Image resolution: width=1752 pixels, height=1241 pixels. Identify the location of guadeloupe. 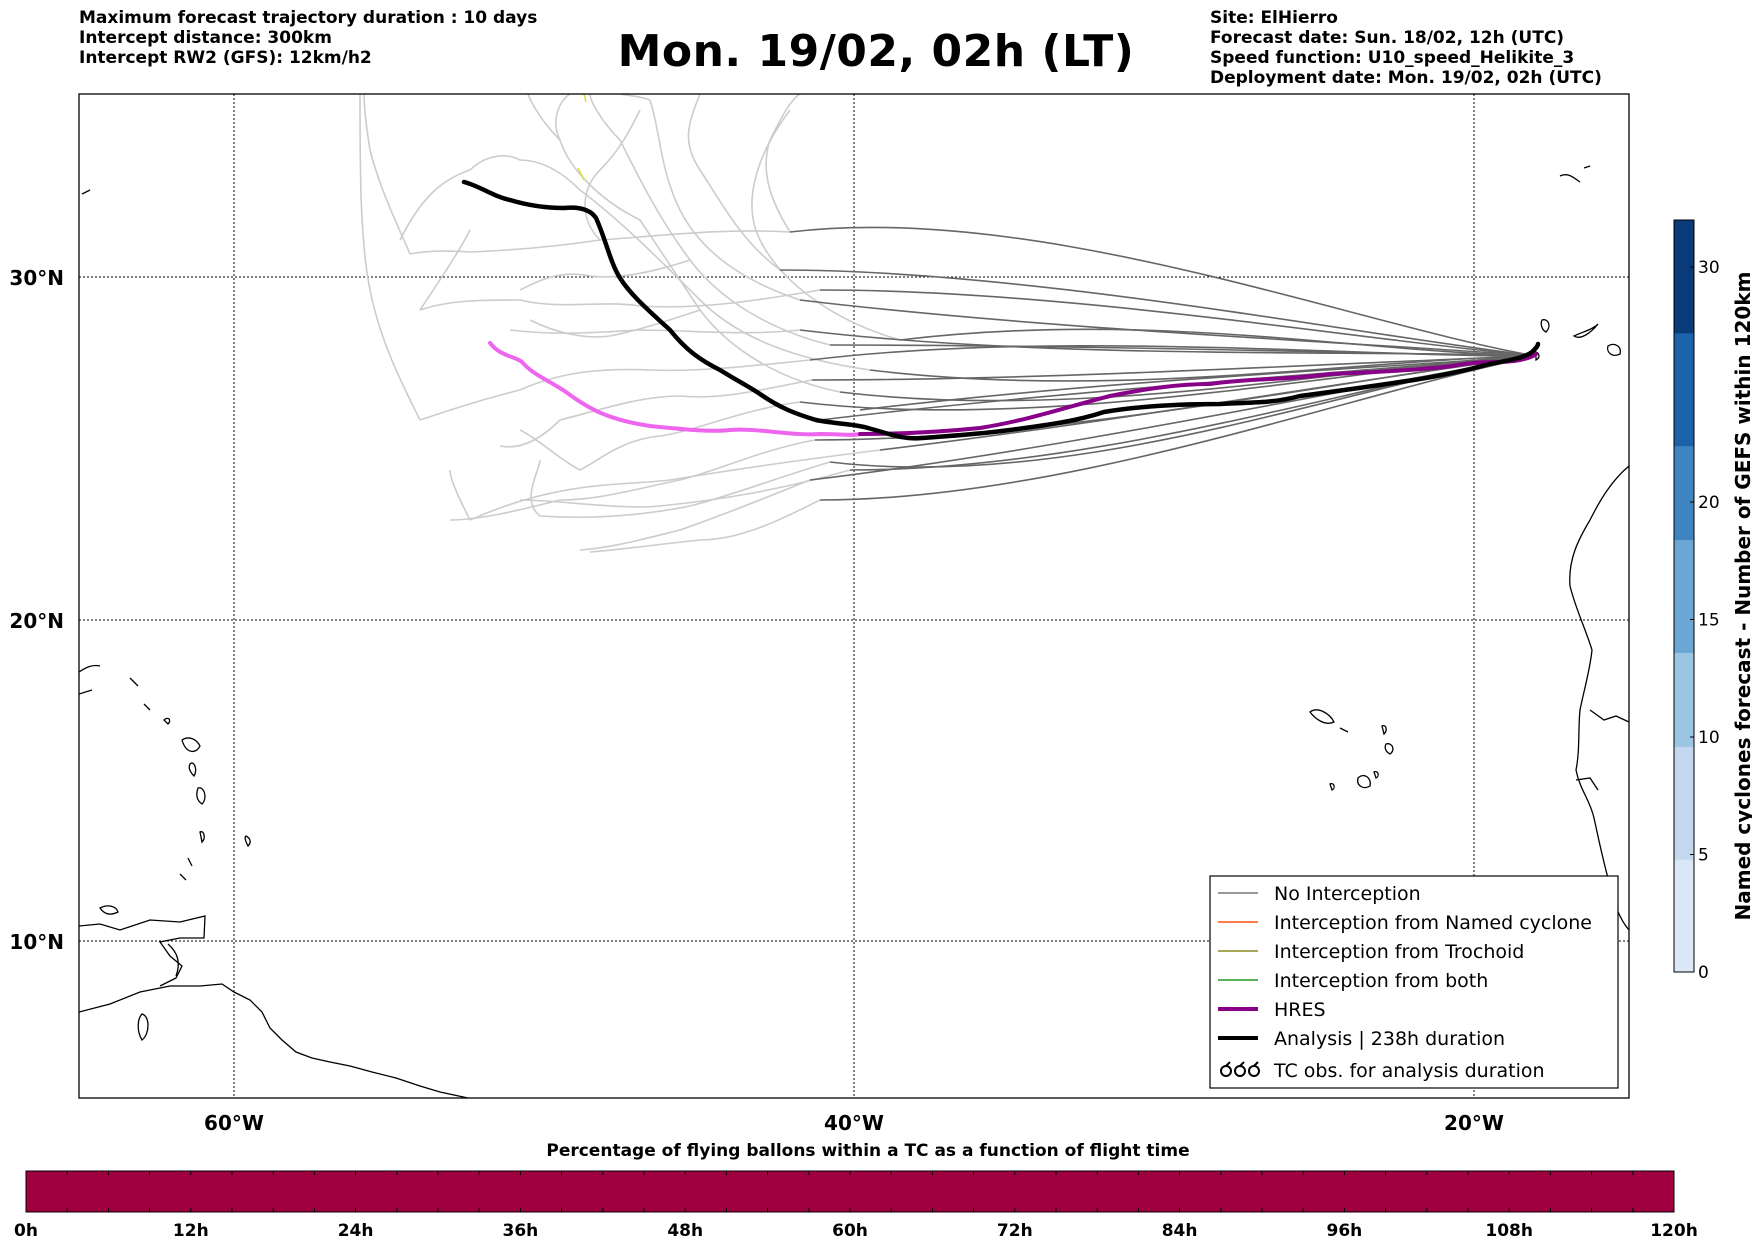
(191, 744).